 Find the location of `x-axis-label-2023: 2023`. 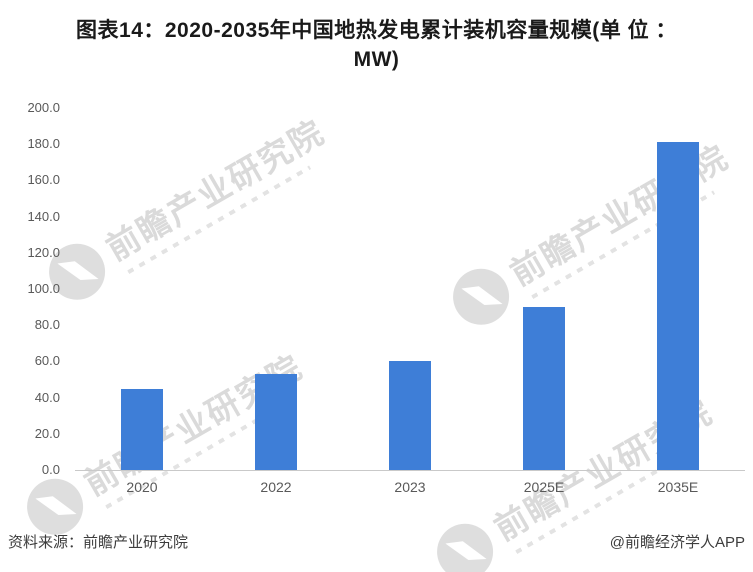

x-axis-label-2023: 2023 is located at coordinates (410, 487).